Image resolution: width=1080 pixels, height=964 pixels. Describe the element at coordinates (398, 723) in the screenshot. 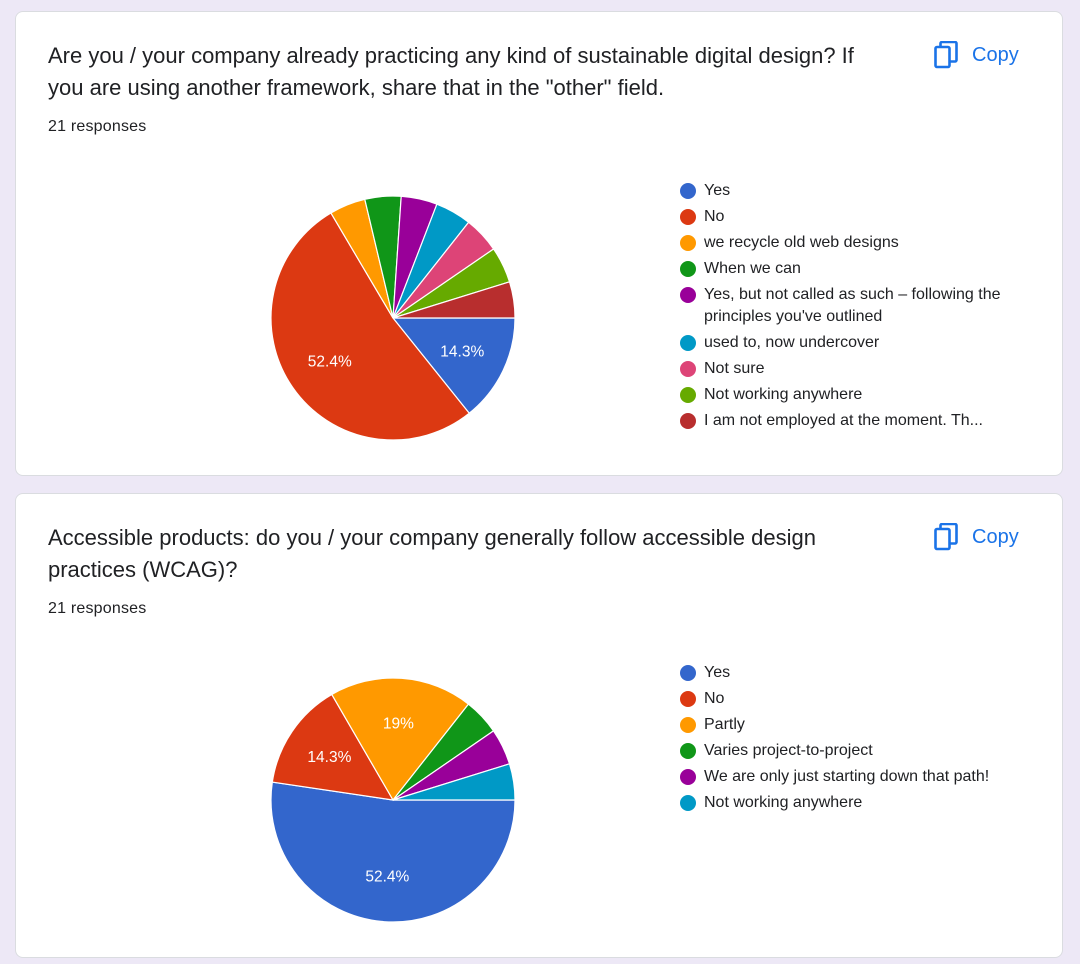

I see `slice-data-label: 19%` at that location.